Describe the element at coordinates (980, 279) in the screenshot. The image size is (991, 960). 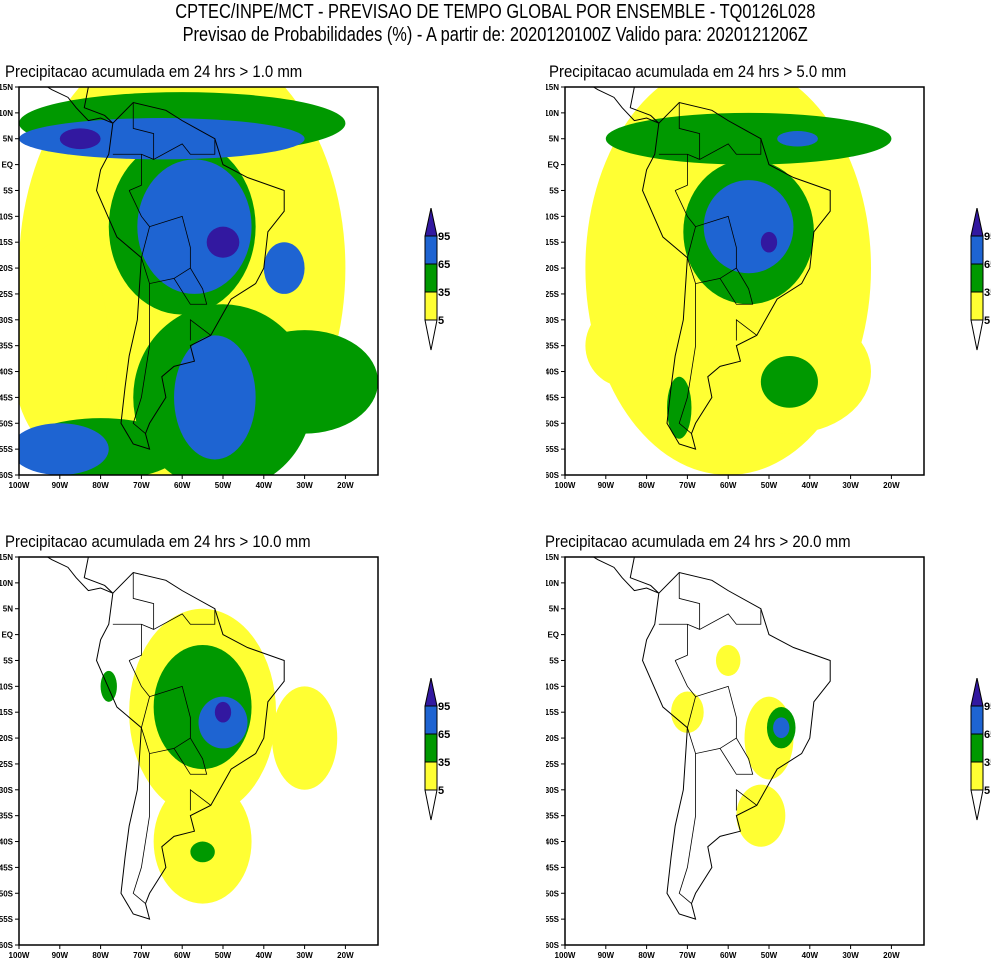
I see `colorbar-2: 95 65 35 5` at that location.